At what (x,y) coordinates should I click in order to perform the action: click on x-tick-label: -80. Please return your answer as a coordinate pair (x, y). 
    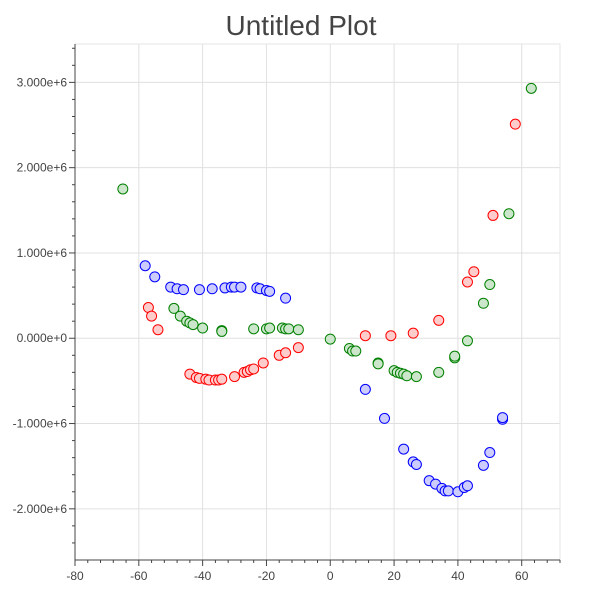
    Looking at the image, I should click on (75, 576).